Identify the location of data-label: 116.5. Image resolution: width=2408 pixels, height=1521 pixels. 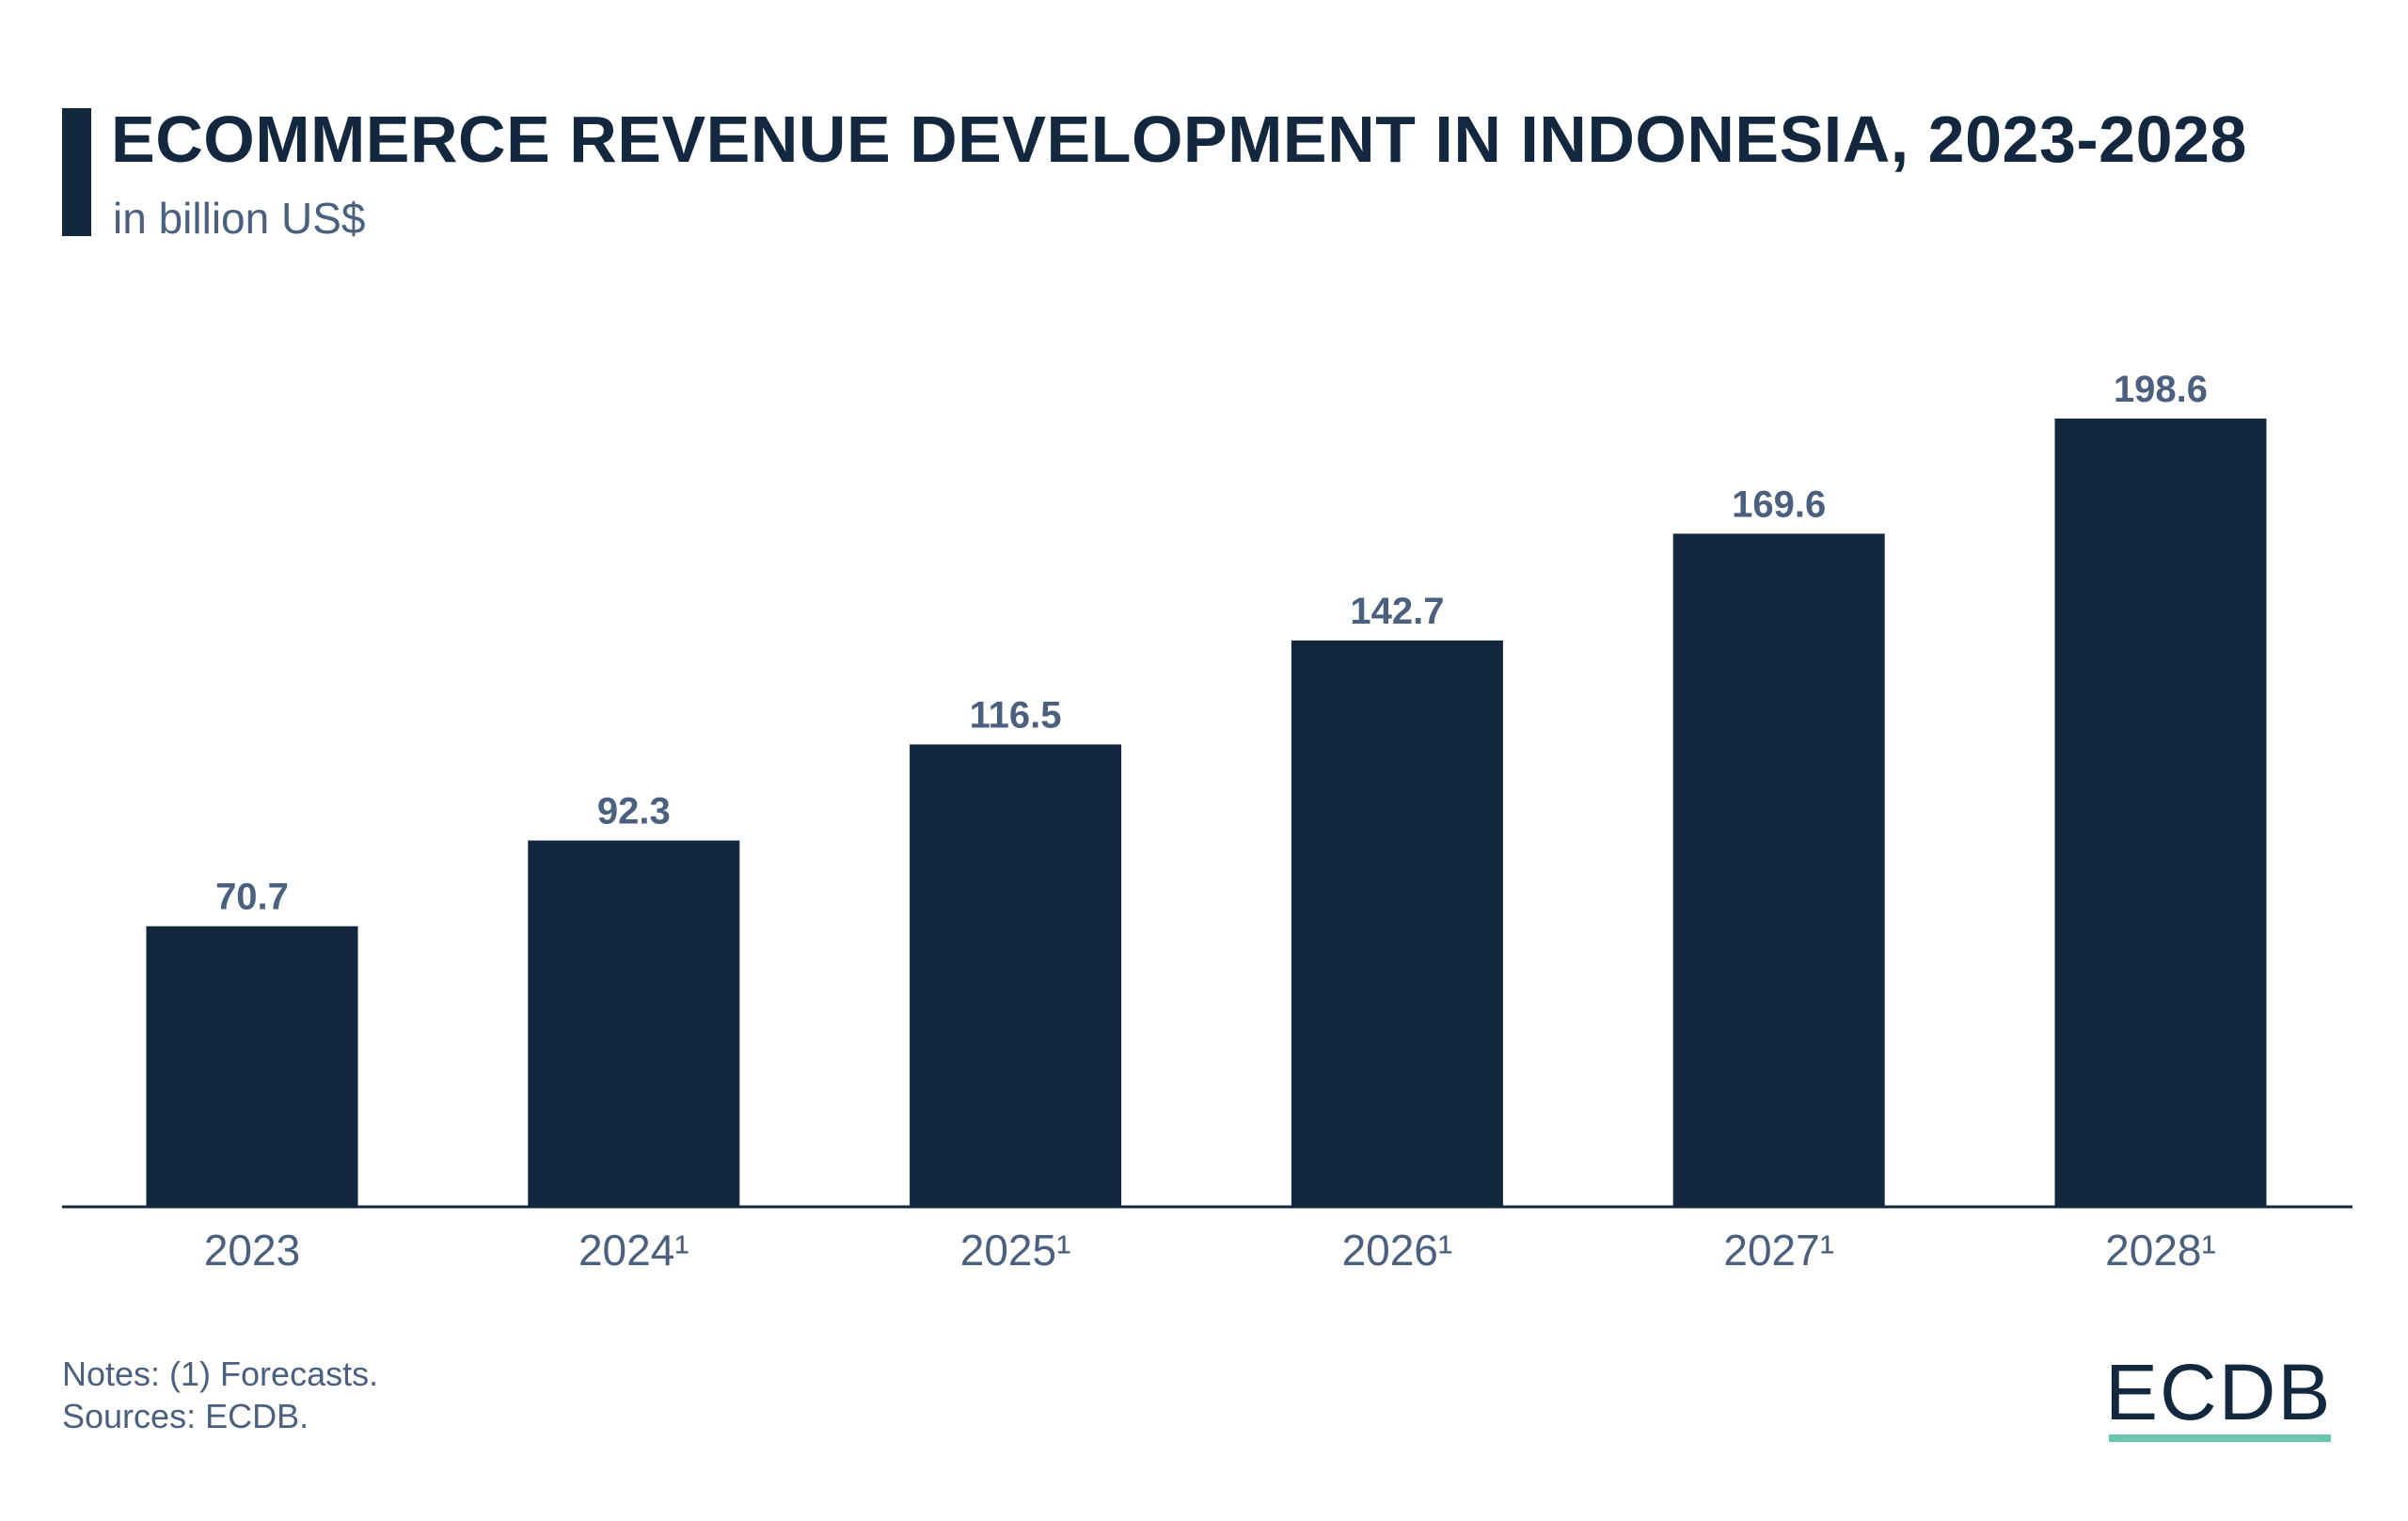
(1016, 715).